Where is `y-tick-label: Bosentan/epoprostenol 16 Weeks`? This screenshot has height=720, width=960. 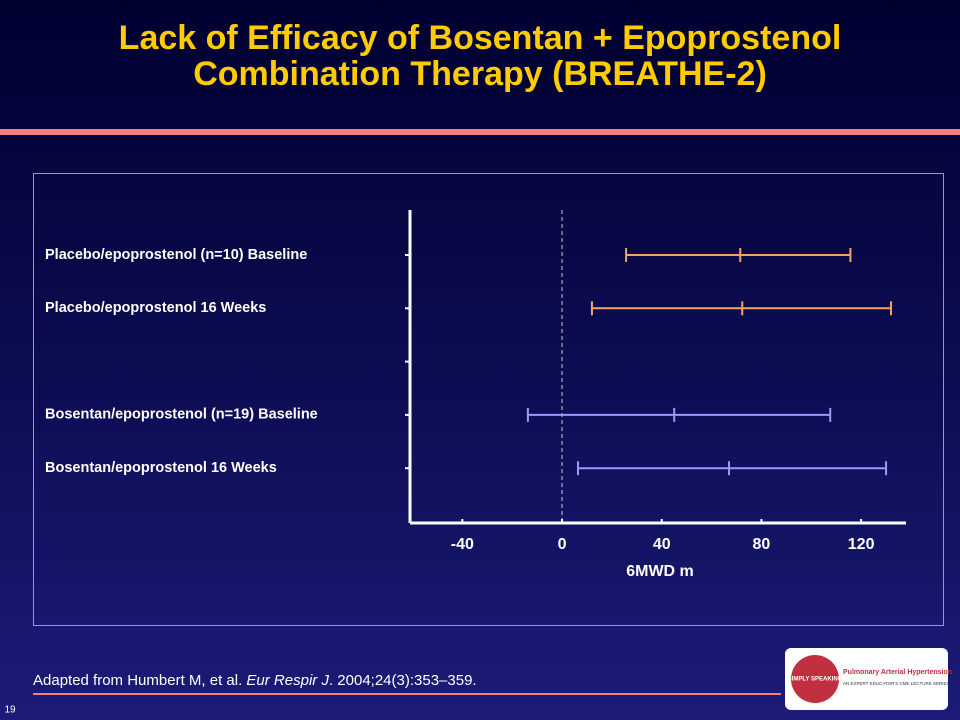 y-tick-label: Bosentan/epoprostenol 16 Weeks is located at coordinates (161, 468).